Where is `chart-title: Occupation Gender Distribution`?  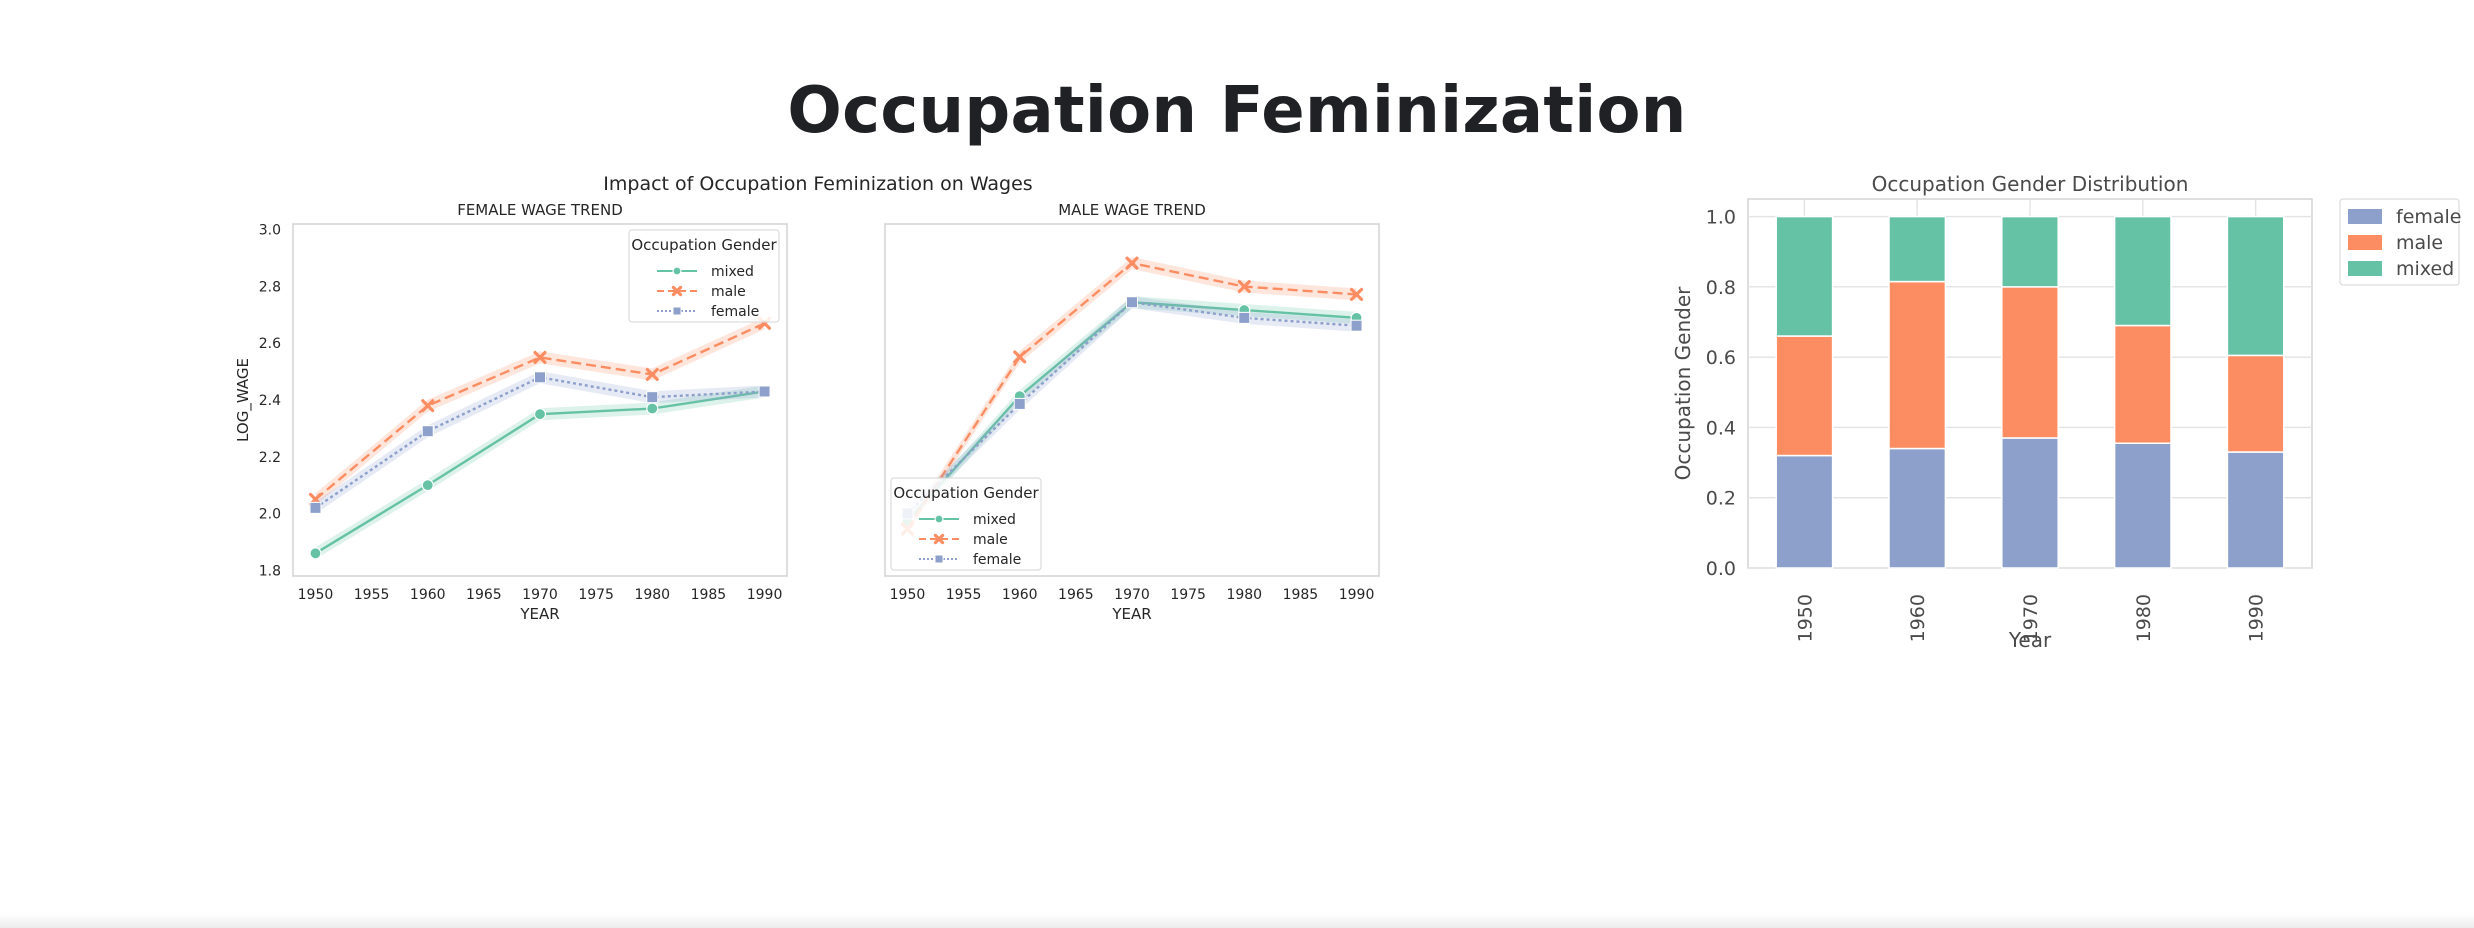
chart-title: Occupation Gender Distribution is located at coordinates (2030, 184).